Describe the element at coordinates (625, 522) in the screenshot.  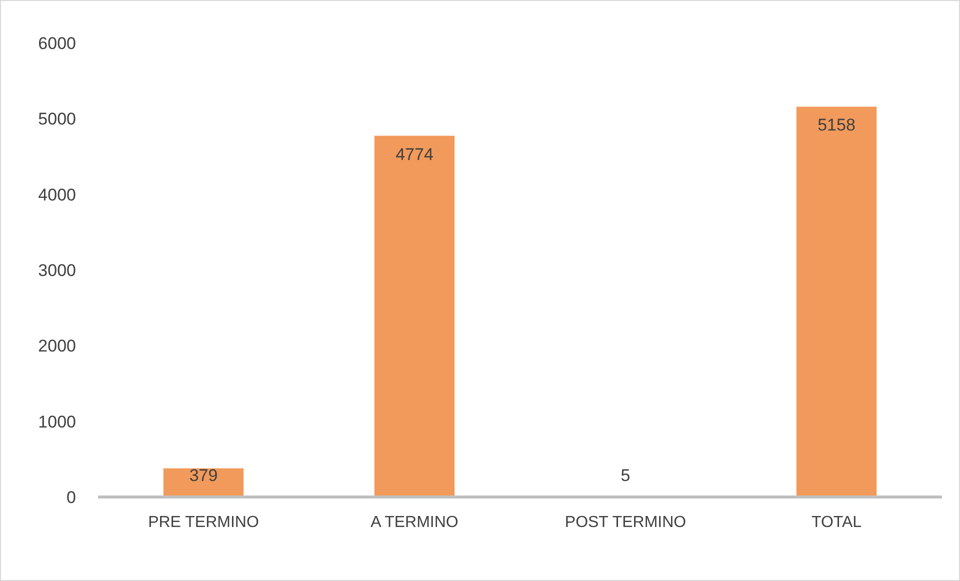
I see `x-tick-label: POST TERMINO` at that location.